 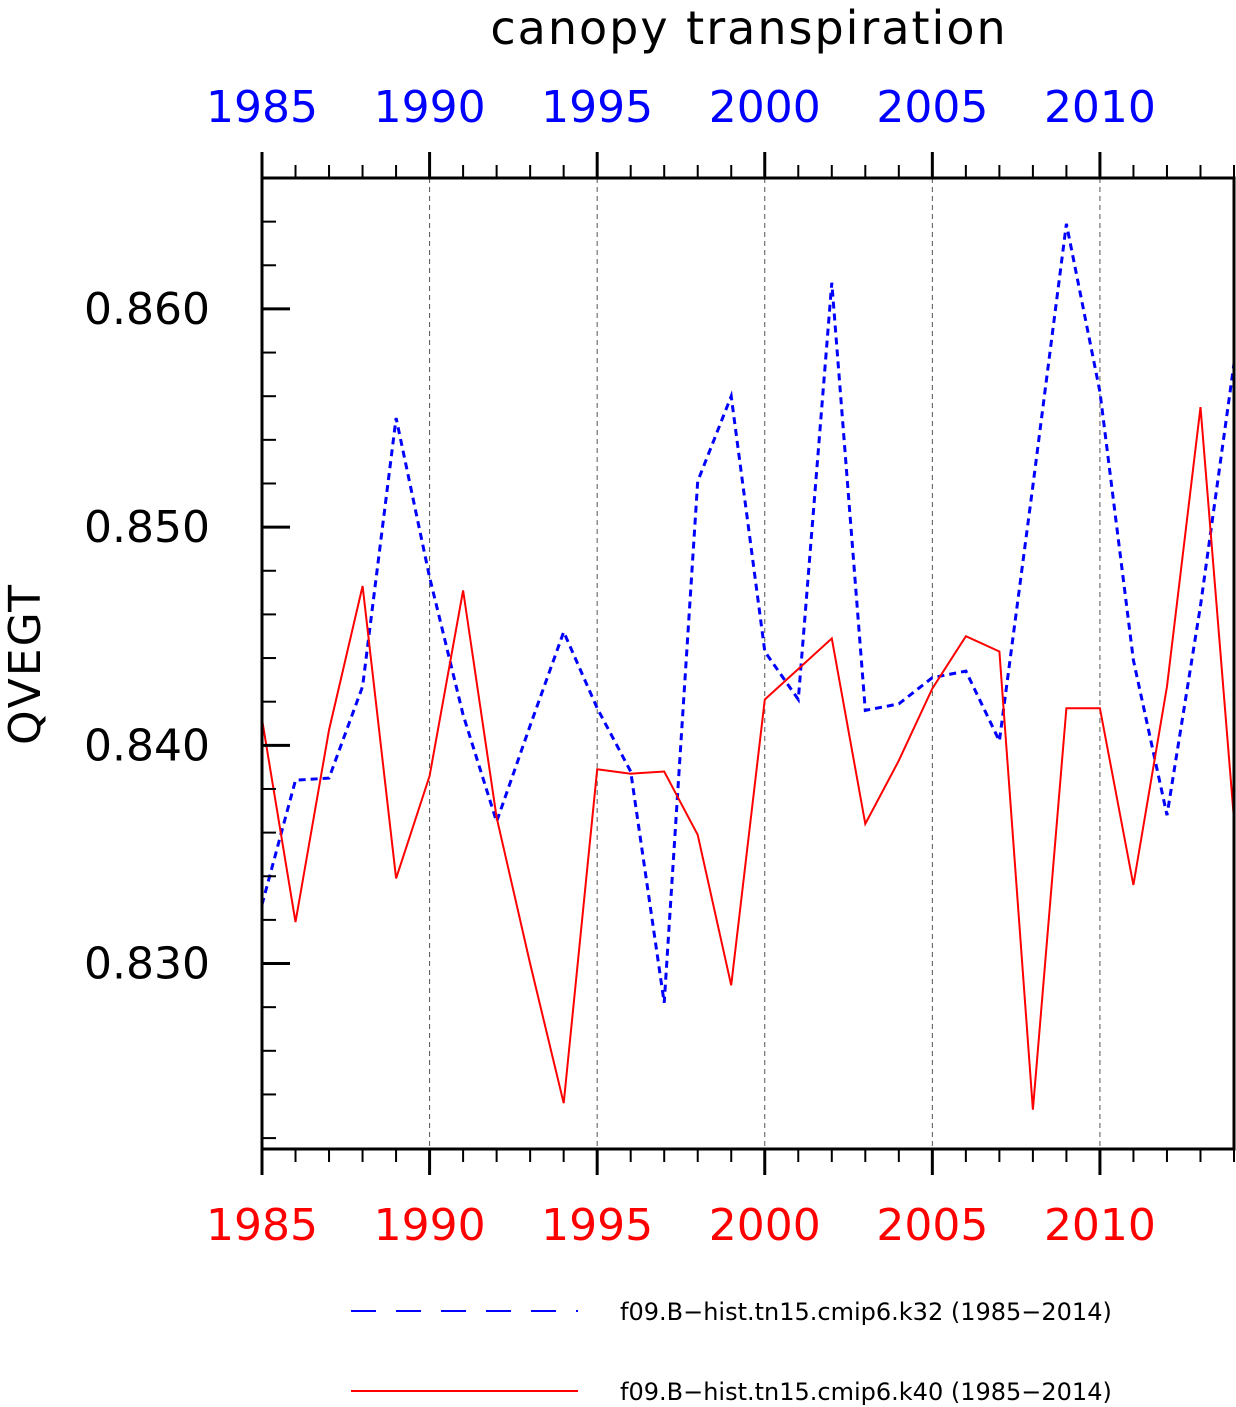 I want to click on y-tick-label: 0.850, so click(x=147, y=527).